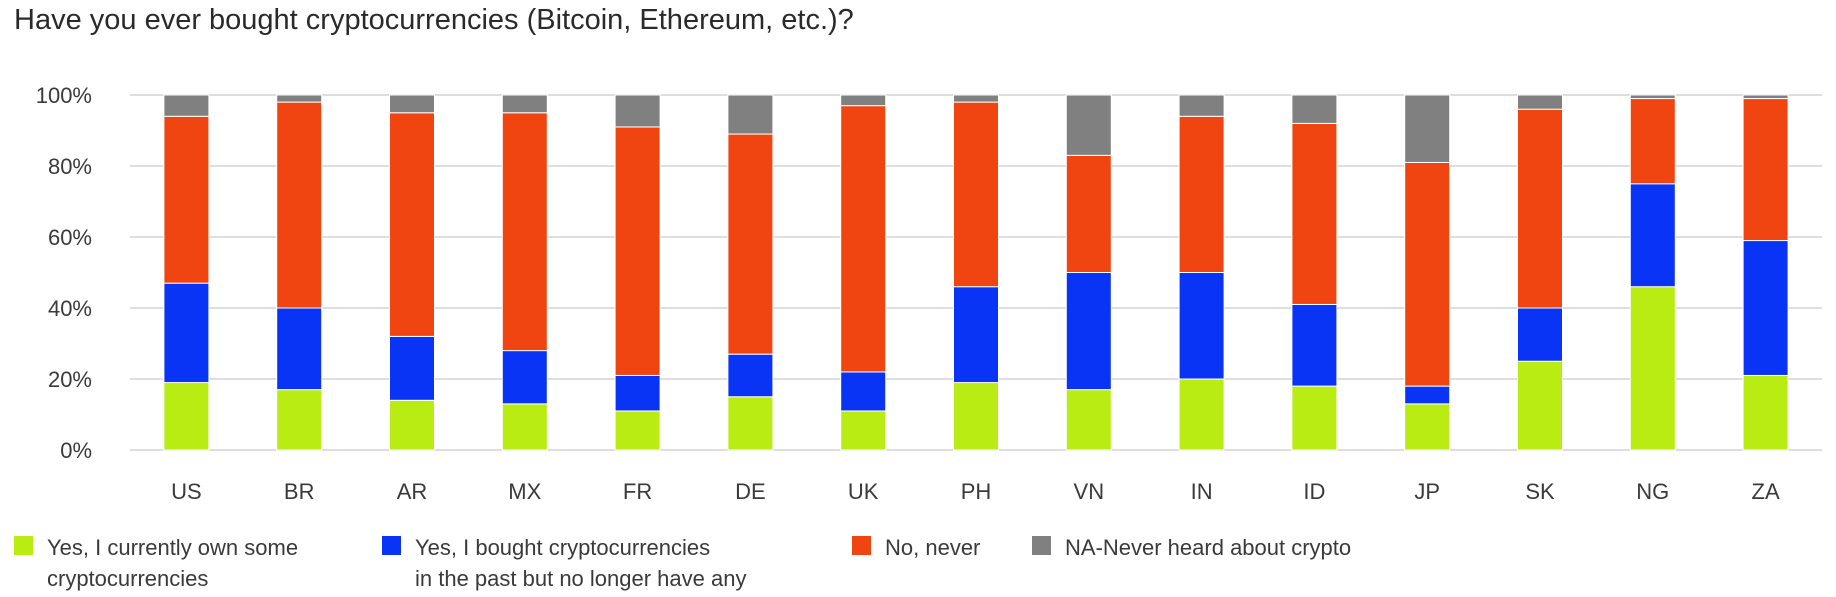 The height and width of the screenshot is (597, 1836). Describe the element at coordinates (1314, 491) in the screenshot. I see `x-tick-label-id: ID` at that location.